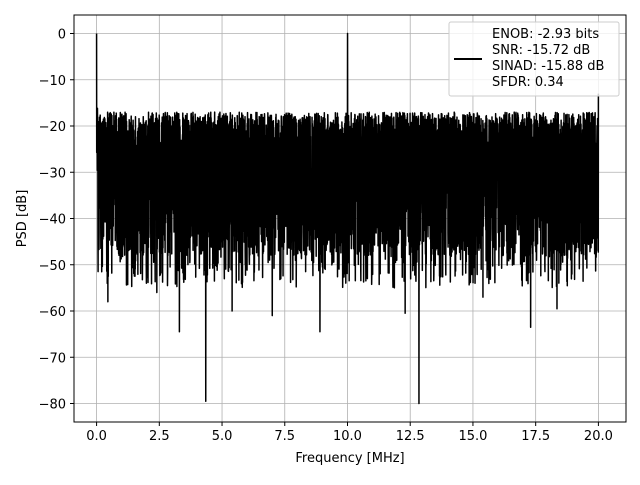 The width and height of the screenshot is (640, 485). What do you see at coordinates (52, 405) in the screenshot?
I see `y-tick-label: −80` at bounding box center [52, 405].